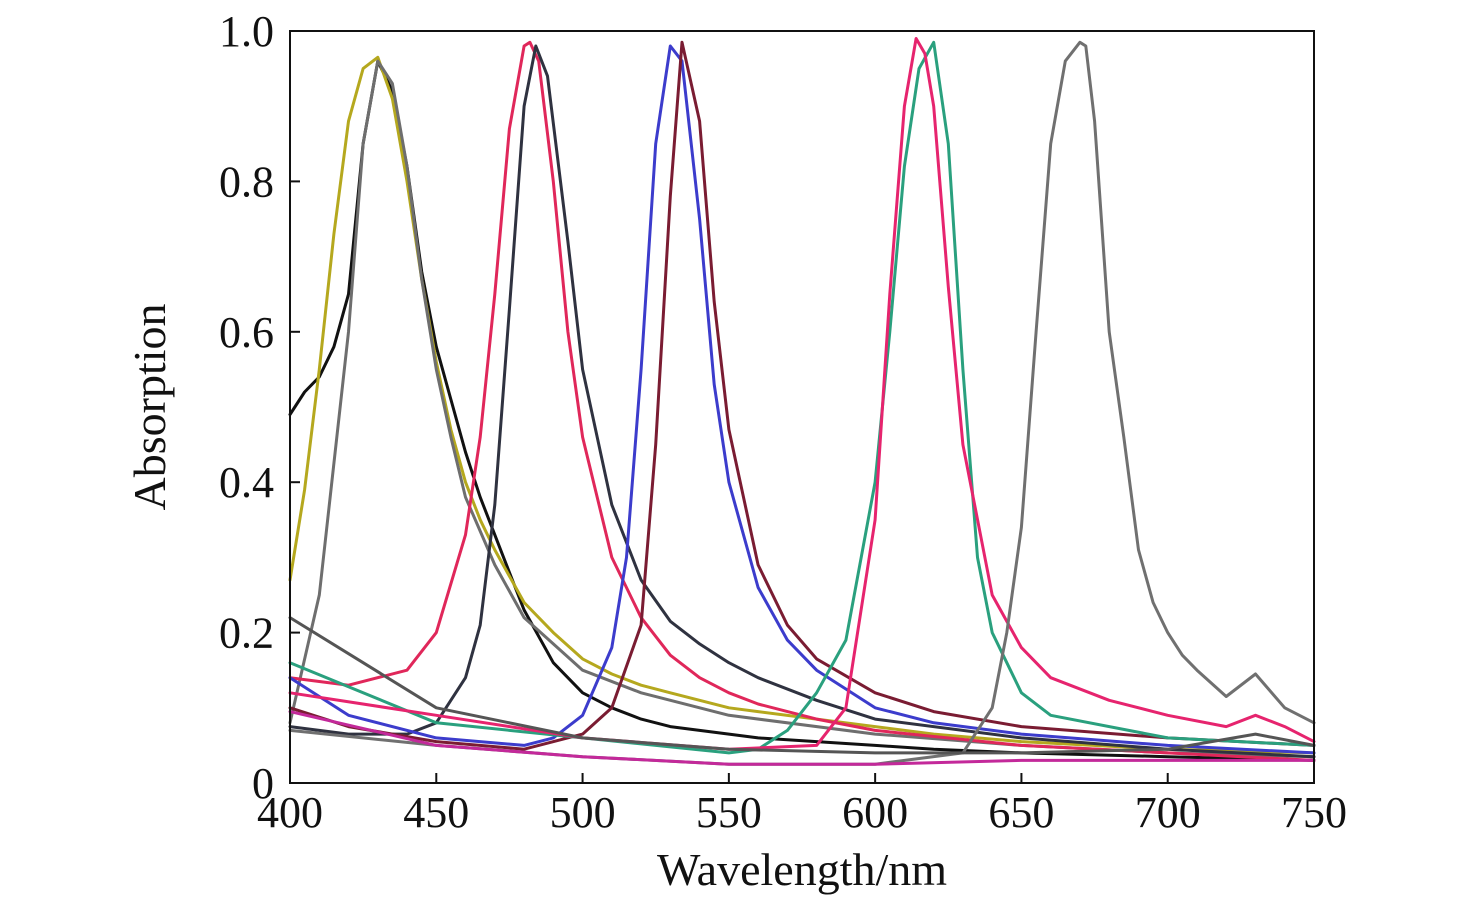 This screenshot has height=921, width=1476. Describe the element at coordinates (246, 633) in the screenshot. I see `y-tick-label: 0.2` at that location.